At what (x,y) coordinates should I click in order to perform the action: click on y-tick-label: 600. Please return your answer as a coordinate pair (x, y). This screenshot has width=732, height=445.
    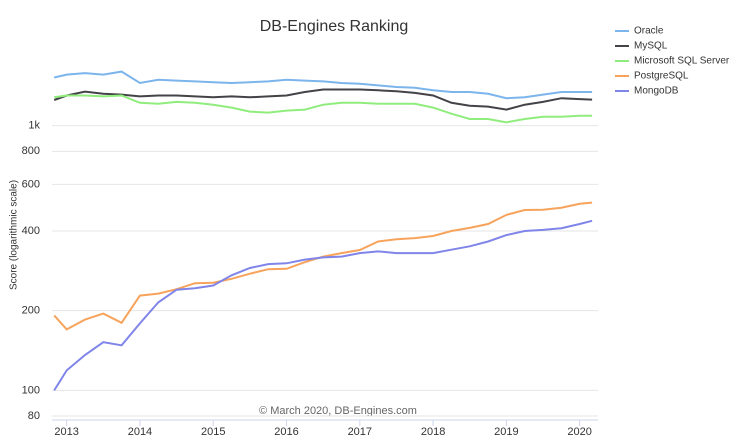
    Looking at the image, I should click on (31, 184).